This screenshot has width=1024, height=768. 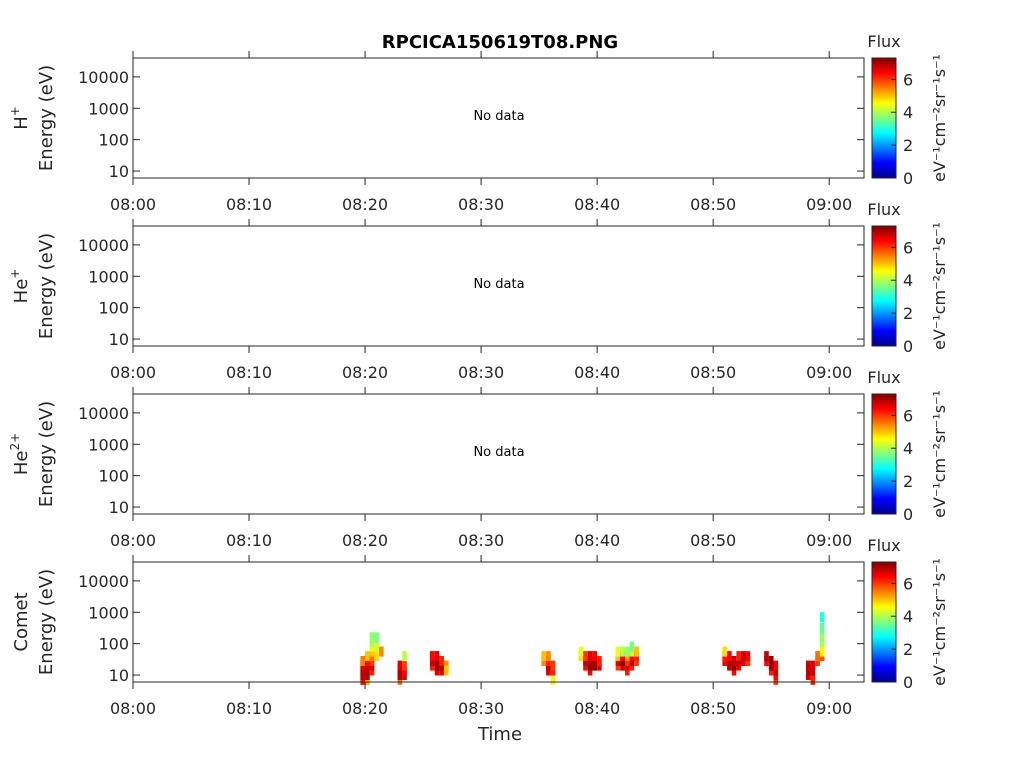 What do you see at coordinates (498, 452) in the screenshot?
I see `no-data-label: No data` at bounding box center [498, 452].